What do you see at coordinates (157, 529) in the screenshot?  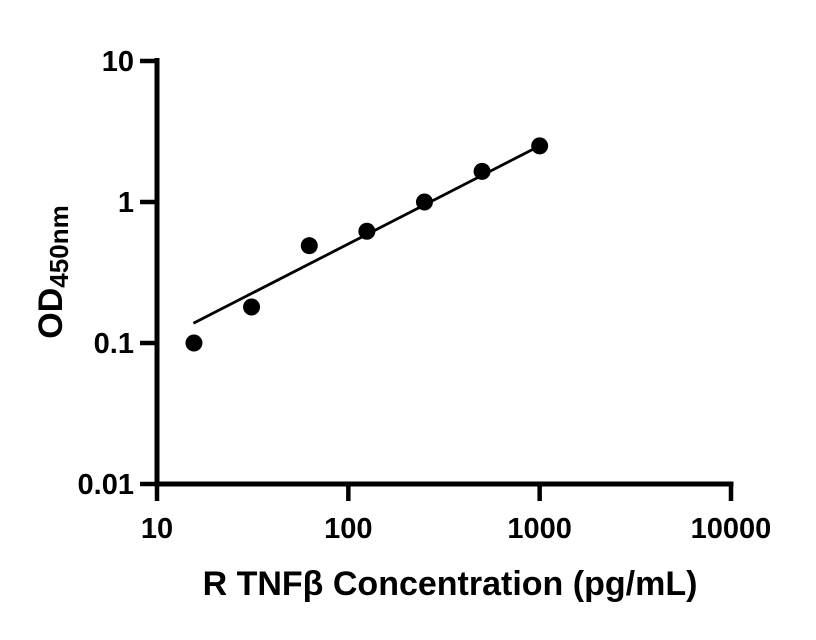 I see `x-tick-label: 10` at bounding box center [157, 529].